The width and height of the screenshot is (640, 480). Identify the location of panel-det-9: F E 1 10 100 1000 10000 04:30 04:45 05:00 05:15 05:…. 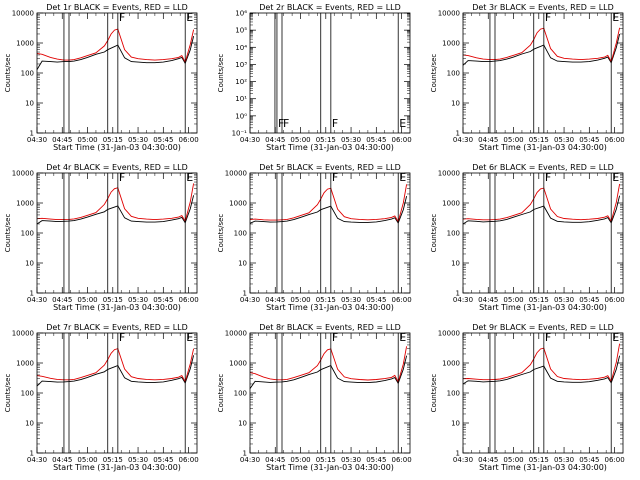
(527, 397).